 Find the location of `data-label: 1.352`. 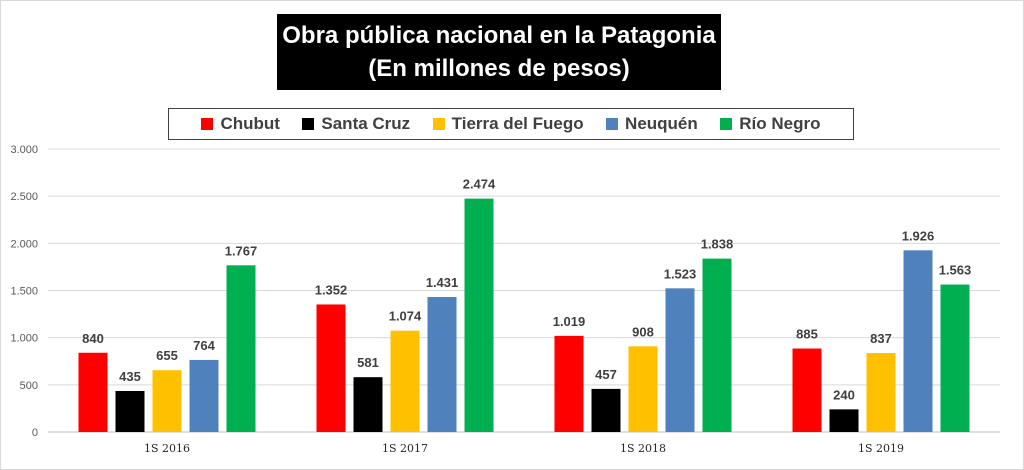

data-label: 1.352 is located at coordinates (331, 289).